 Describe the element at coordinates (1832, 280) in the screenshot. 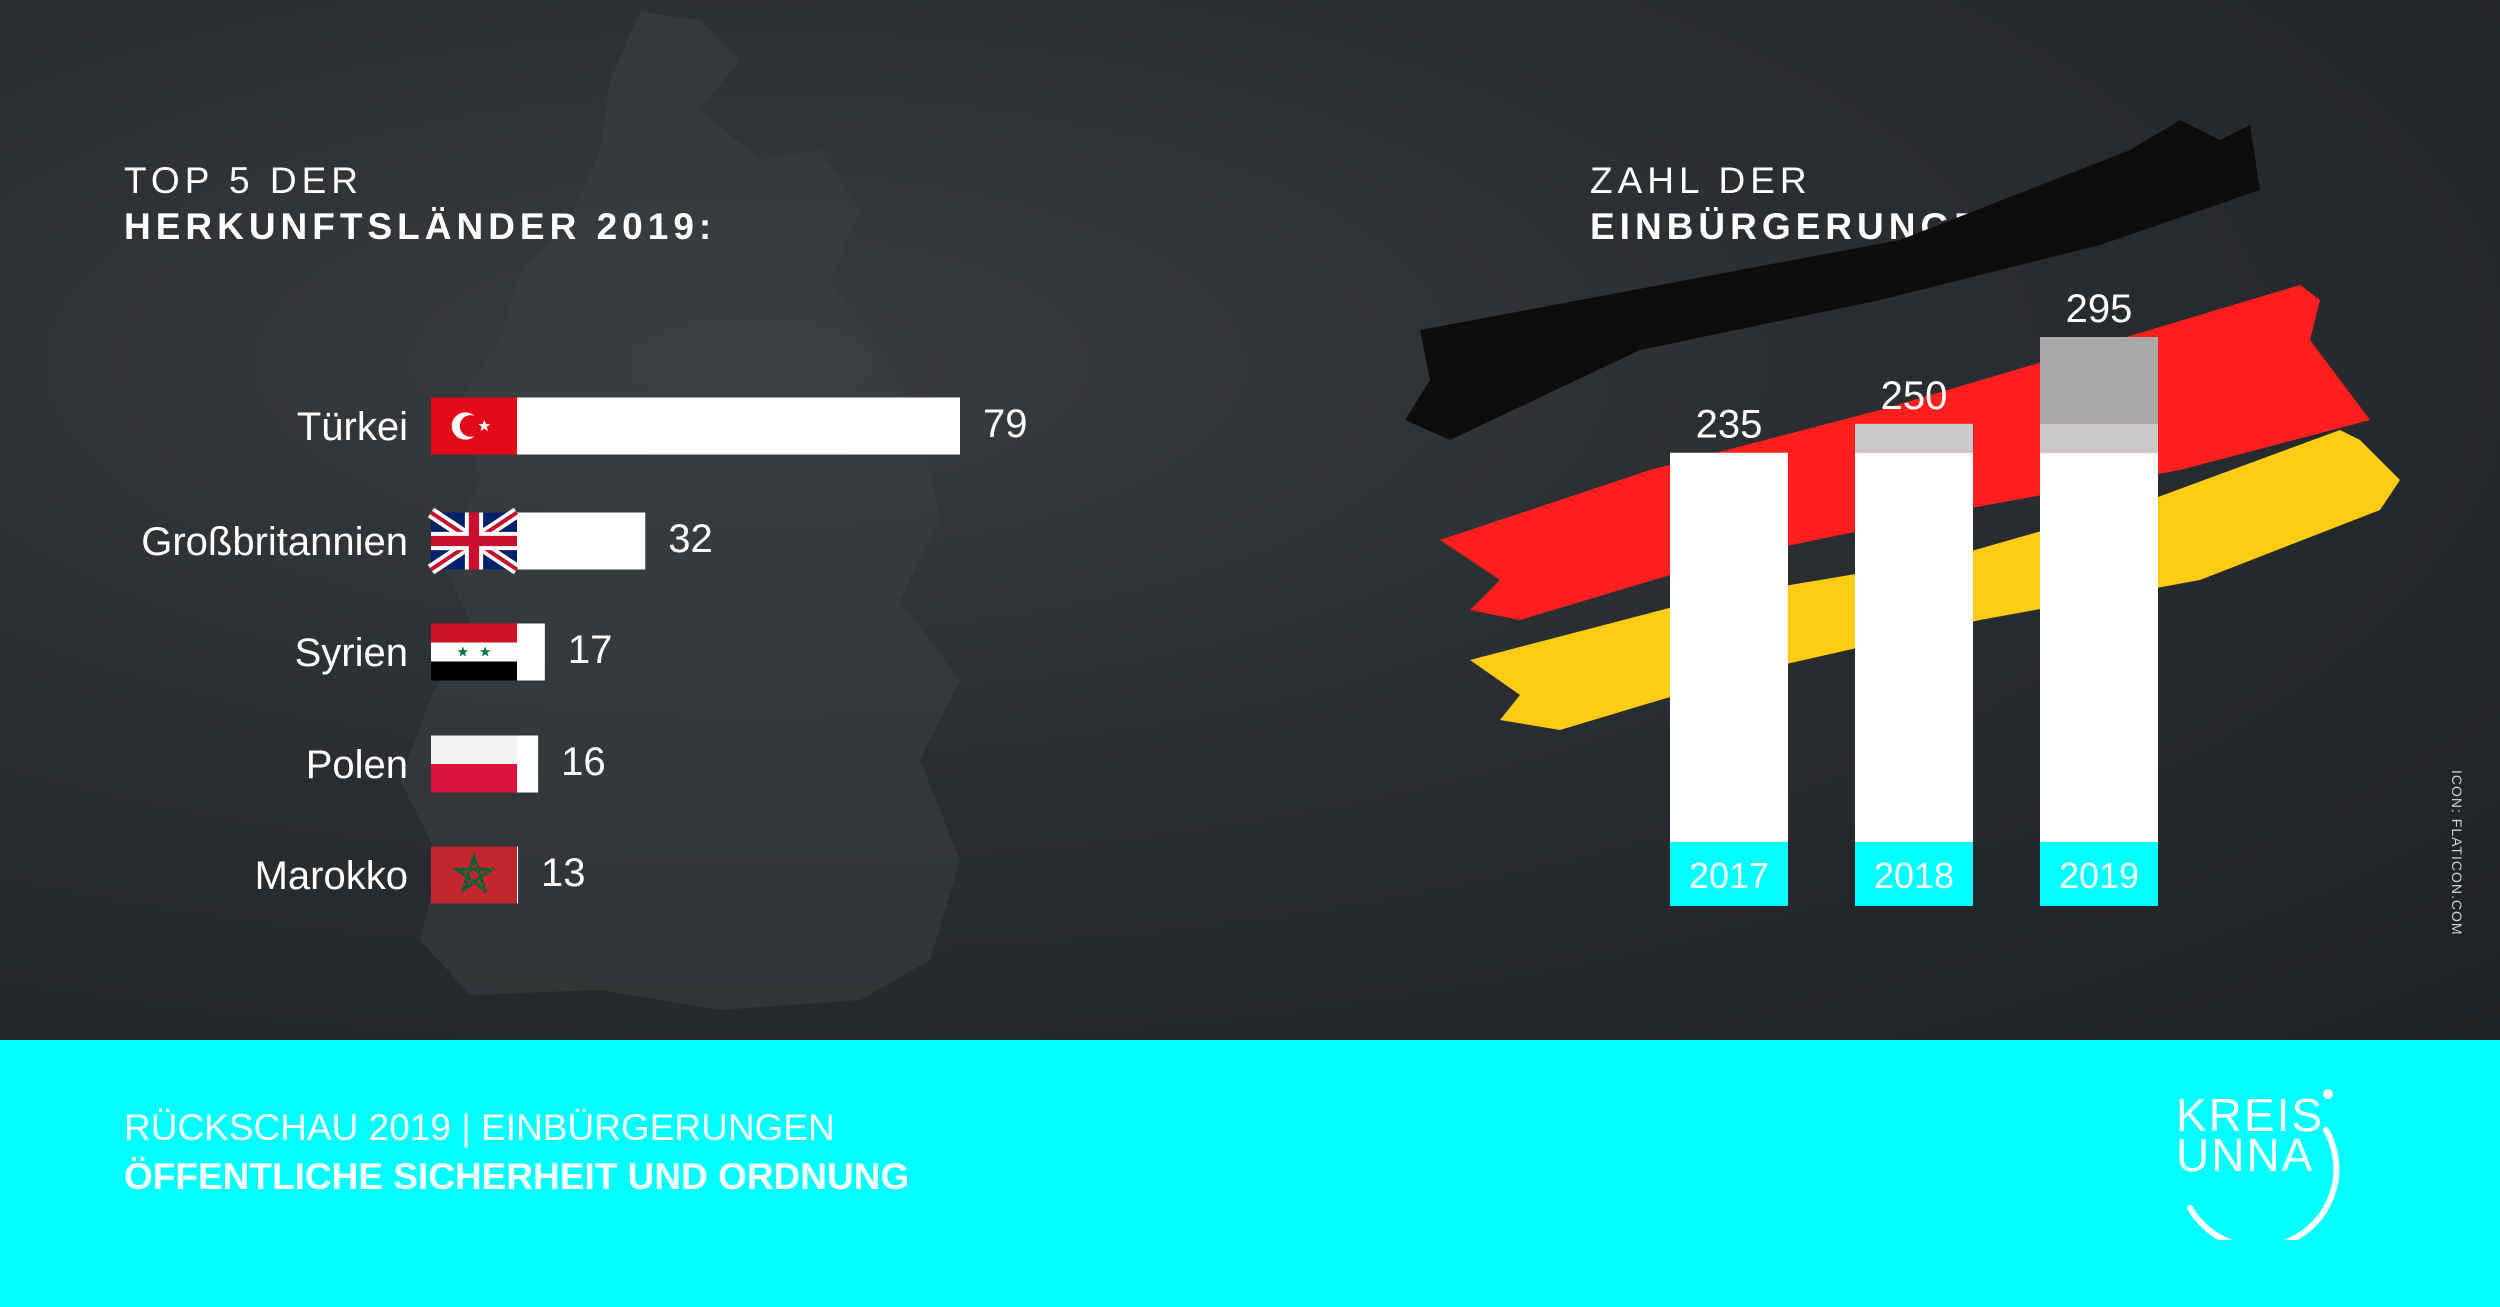

I see `flag-stripe-black` at that location.